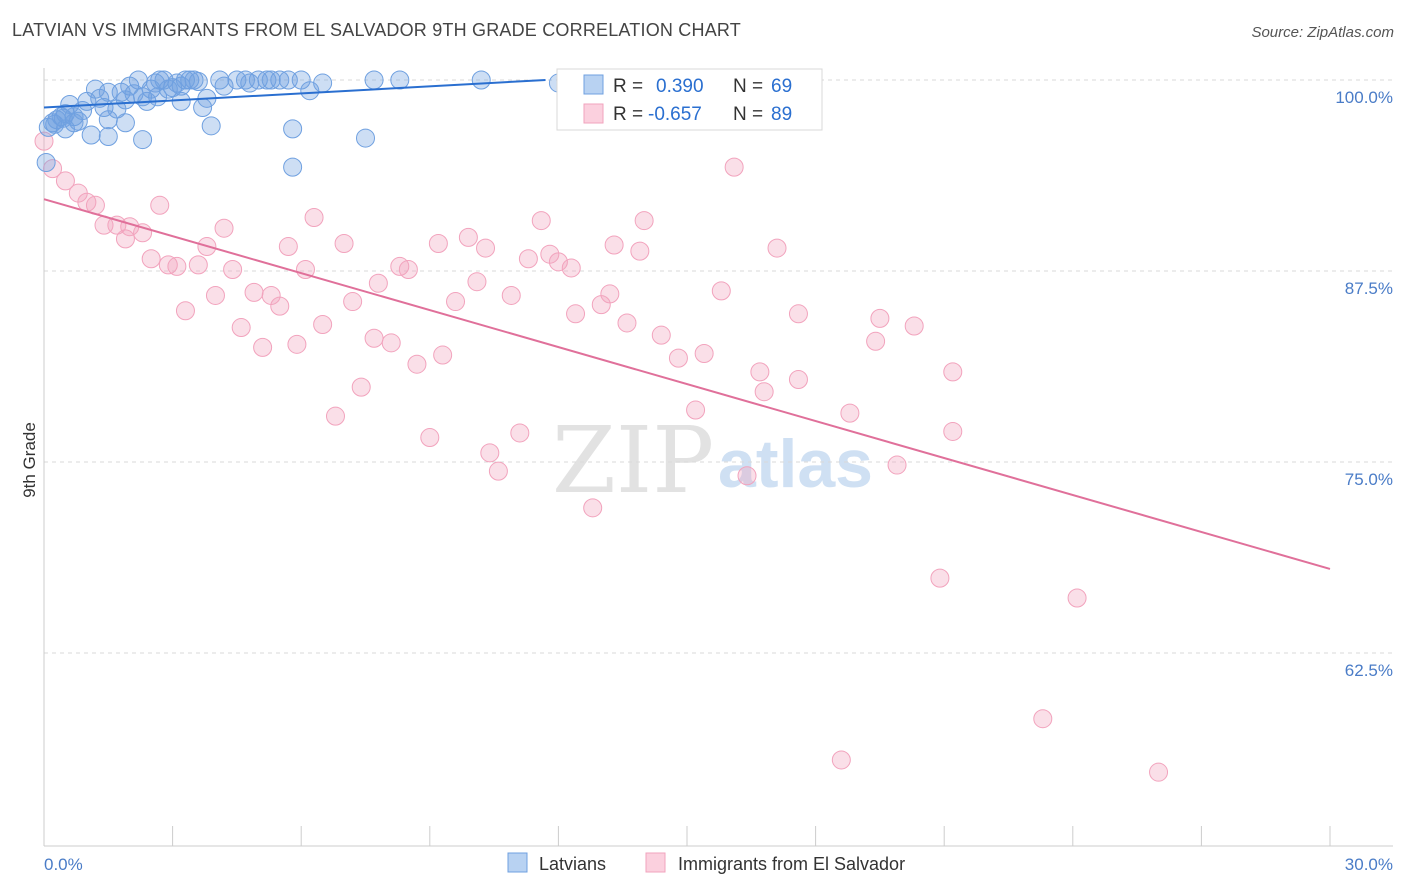  What do you see at coordinates (517, 862) in the screenshot?
I see `bottom-legend-swatch-latvians` at bounding box center [517, 862].